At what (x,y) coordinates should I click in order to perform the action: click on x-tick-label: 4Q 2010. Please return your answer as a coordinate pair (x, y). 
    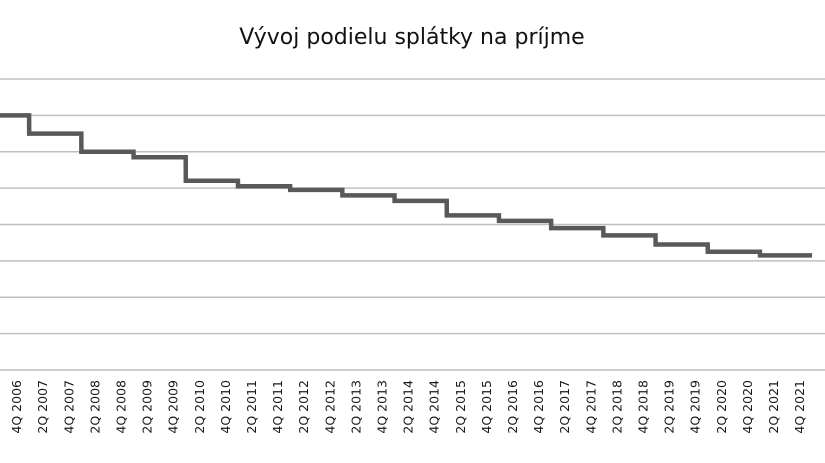
    Looking at the image, I should click on (225, 407).